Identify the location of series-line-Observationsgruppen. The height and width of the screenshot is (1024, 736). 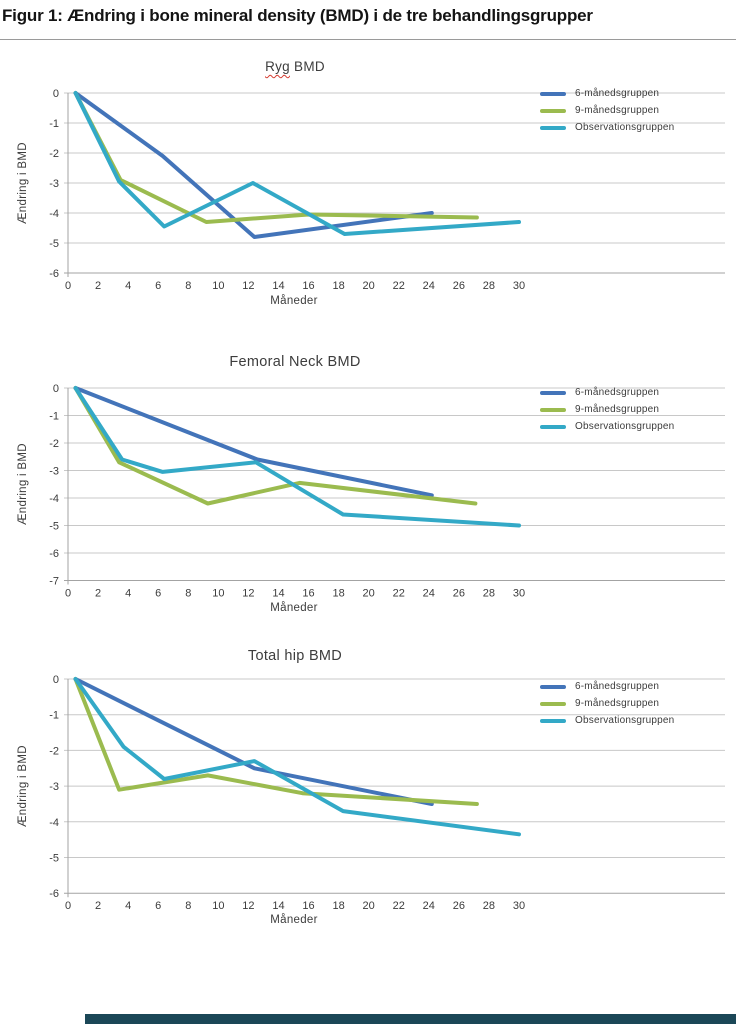
(297, 163).